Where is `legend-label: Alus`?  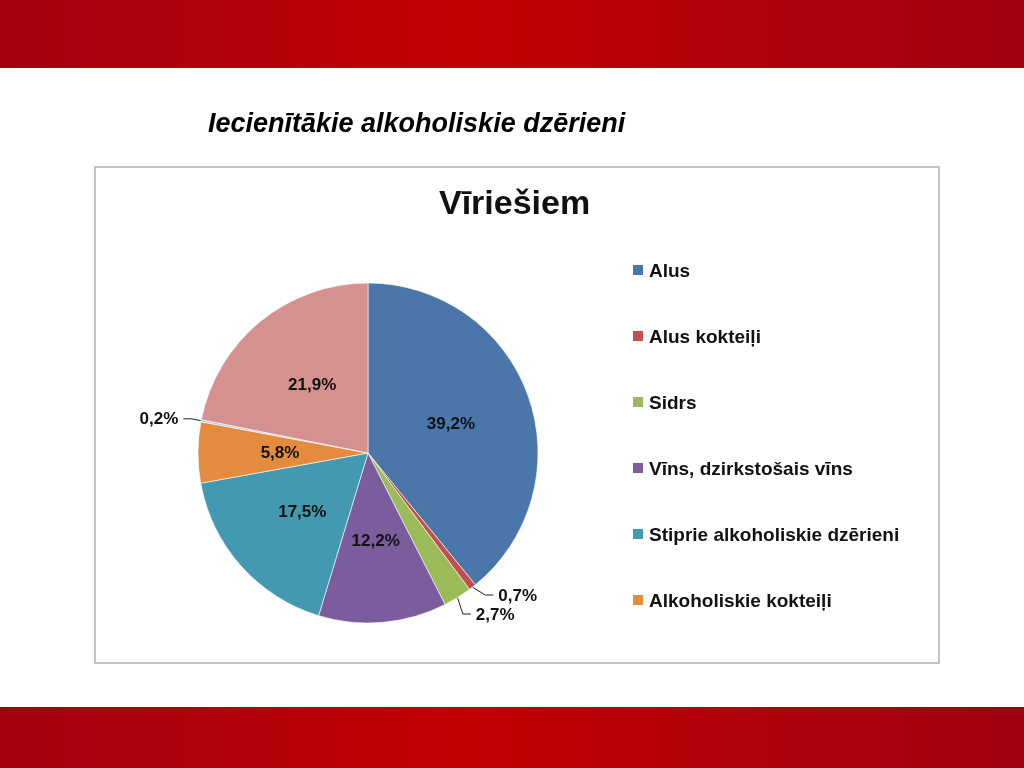
legend-label: Alus is located at coordinates (670, 270).